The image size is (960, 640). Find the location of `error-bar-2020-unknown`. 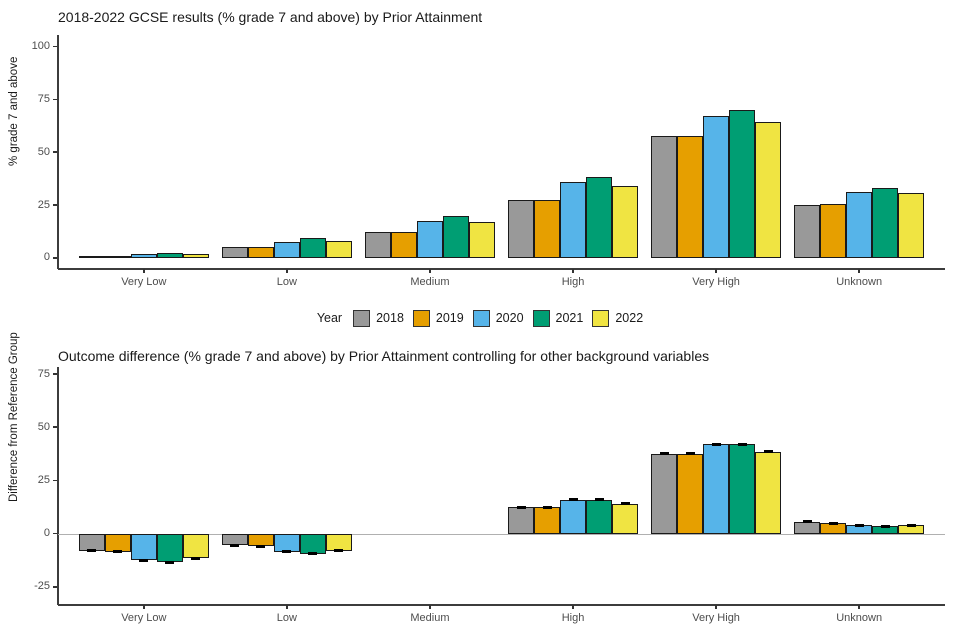

error-bar-2020-unknown is located at coordinates (859, 525).